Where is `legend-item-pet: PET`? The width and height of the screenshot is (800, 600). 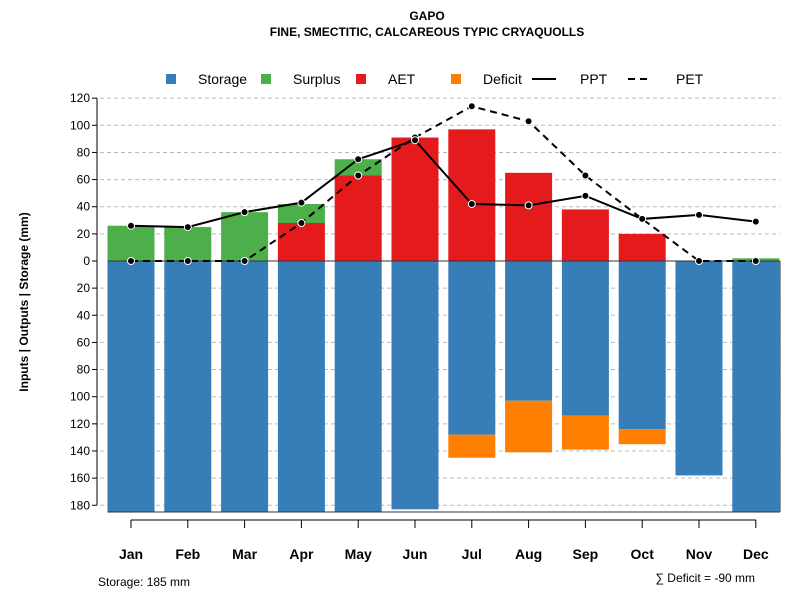
legend-item-pet: PET is located at coordinates (666, 79).